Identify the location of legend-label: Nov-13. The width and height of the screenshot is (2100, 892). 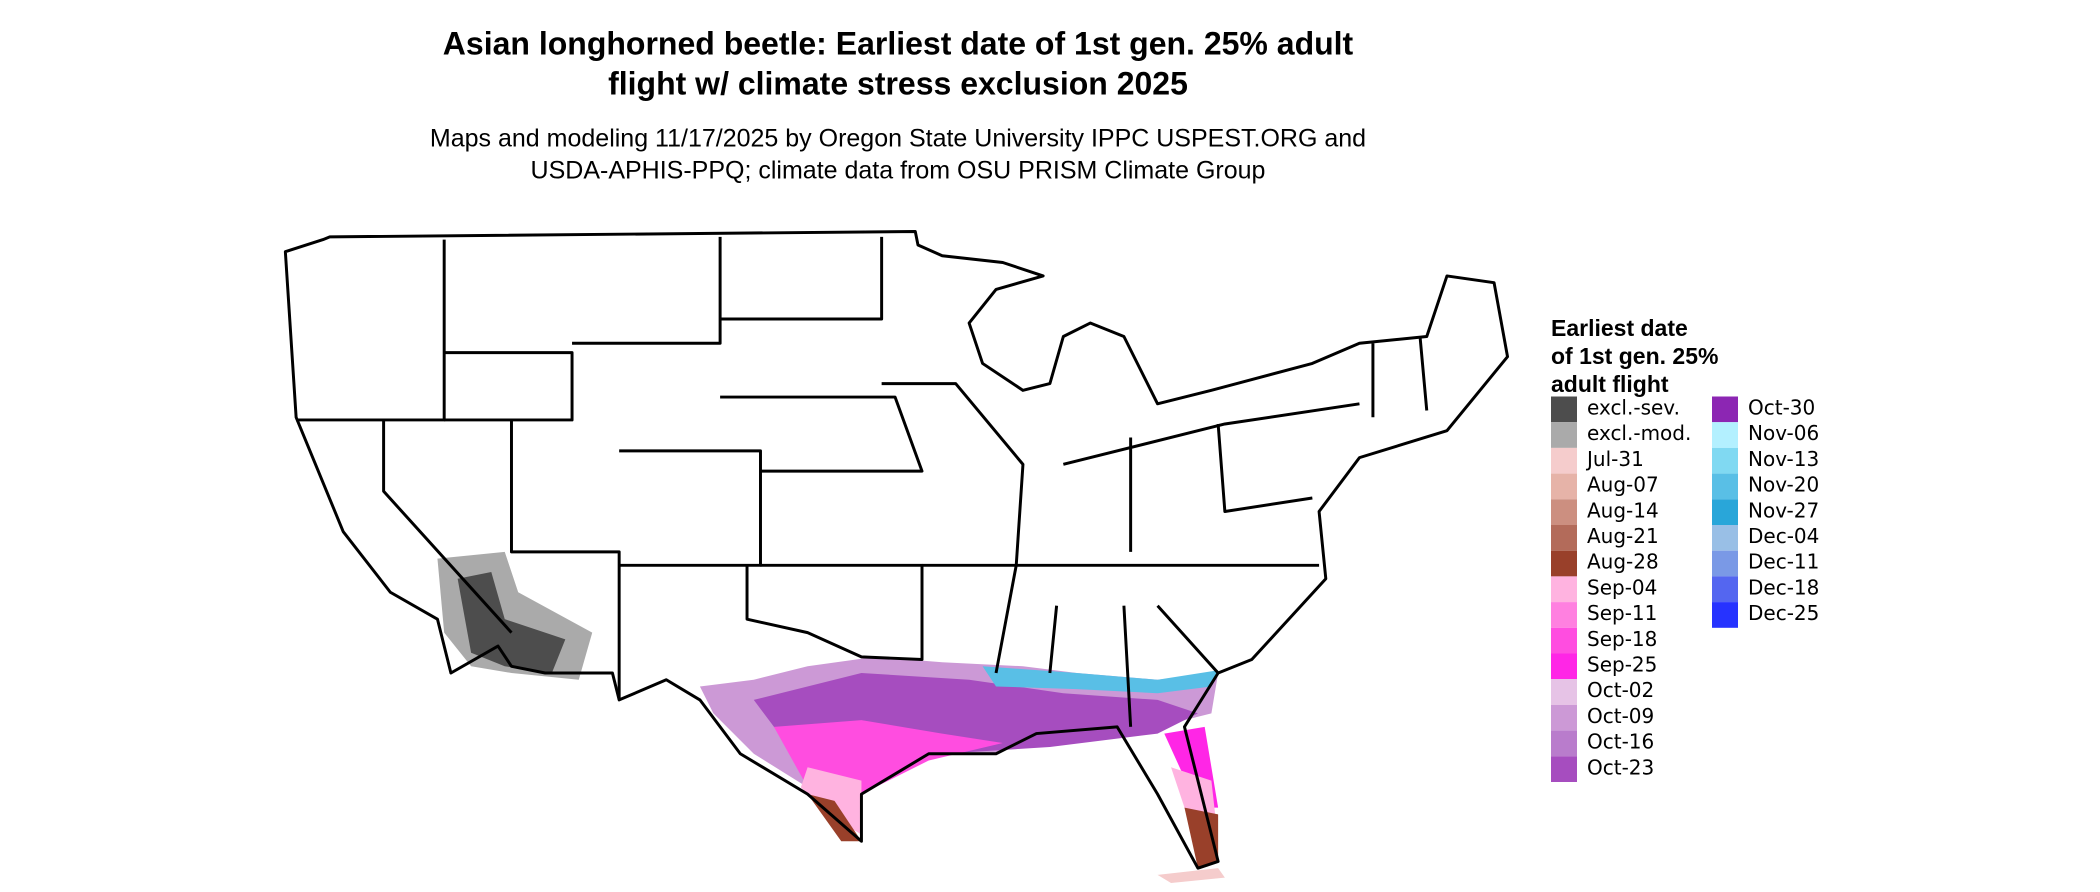
(1783, 459).